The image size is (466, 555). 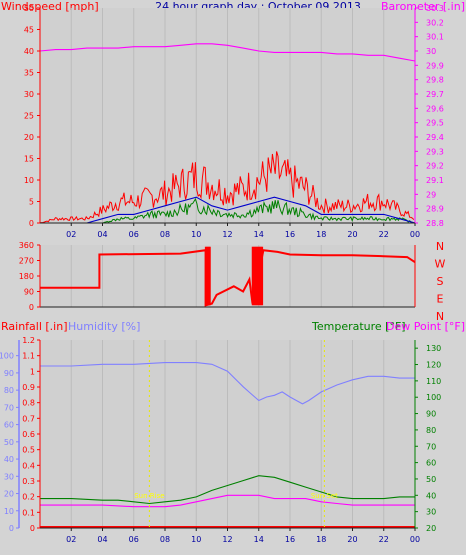 I want to click on windspeed-tick-label: 35, so click(x=29, y=73).